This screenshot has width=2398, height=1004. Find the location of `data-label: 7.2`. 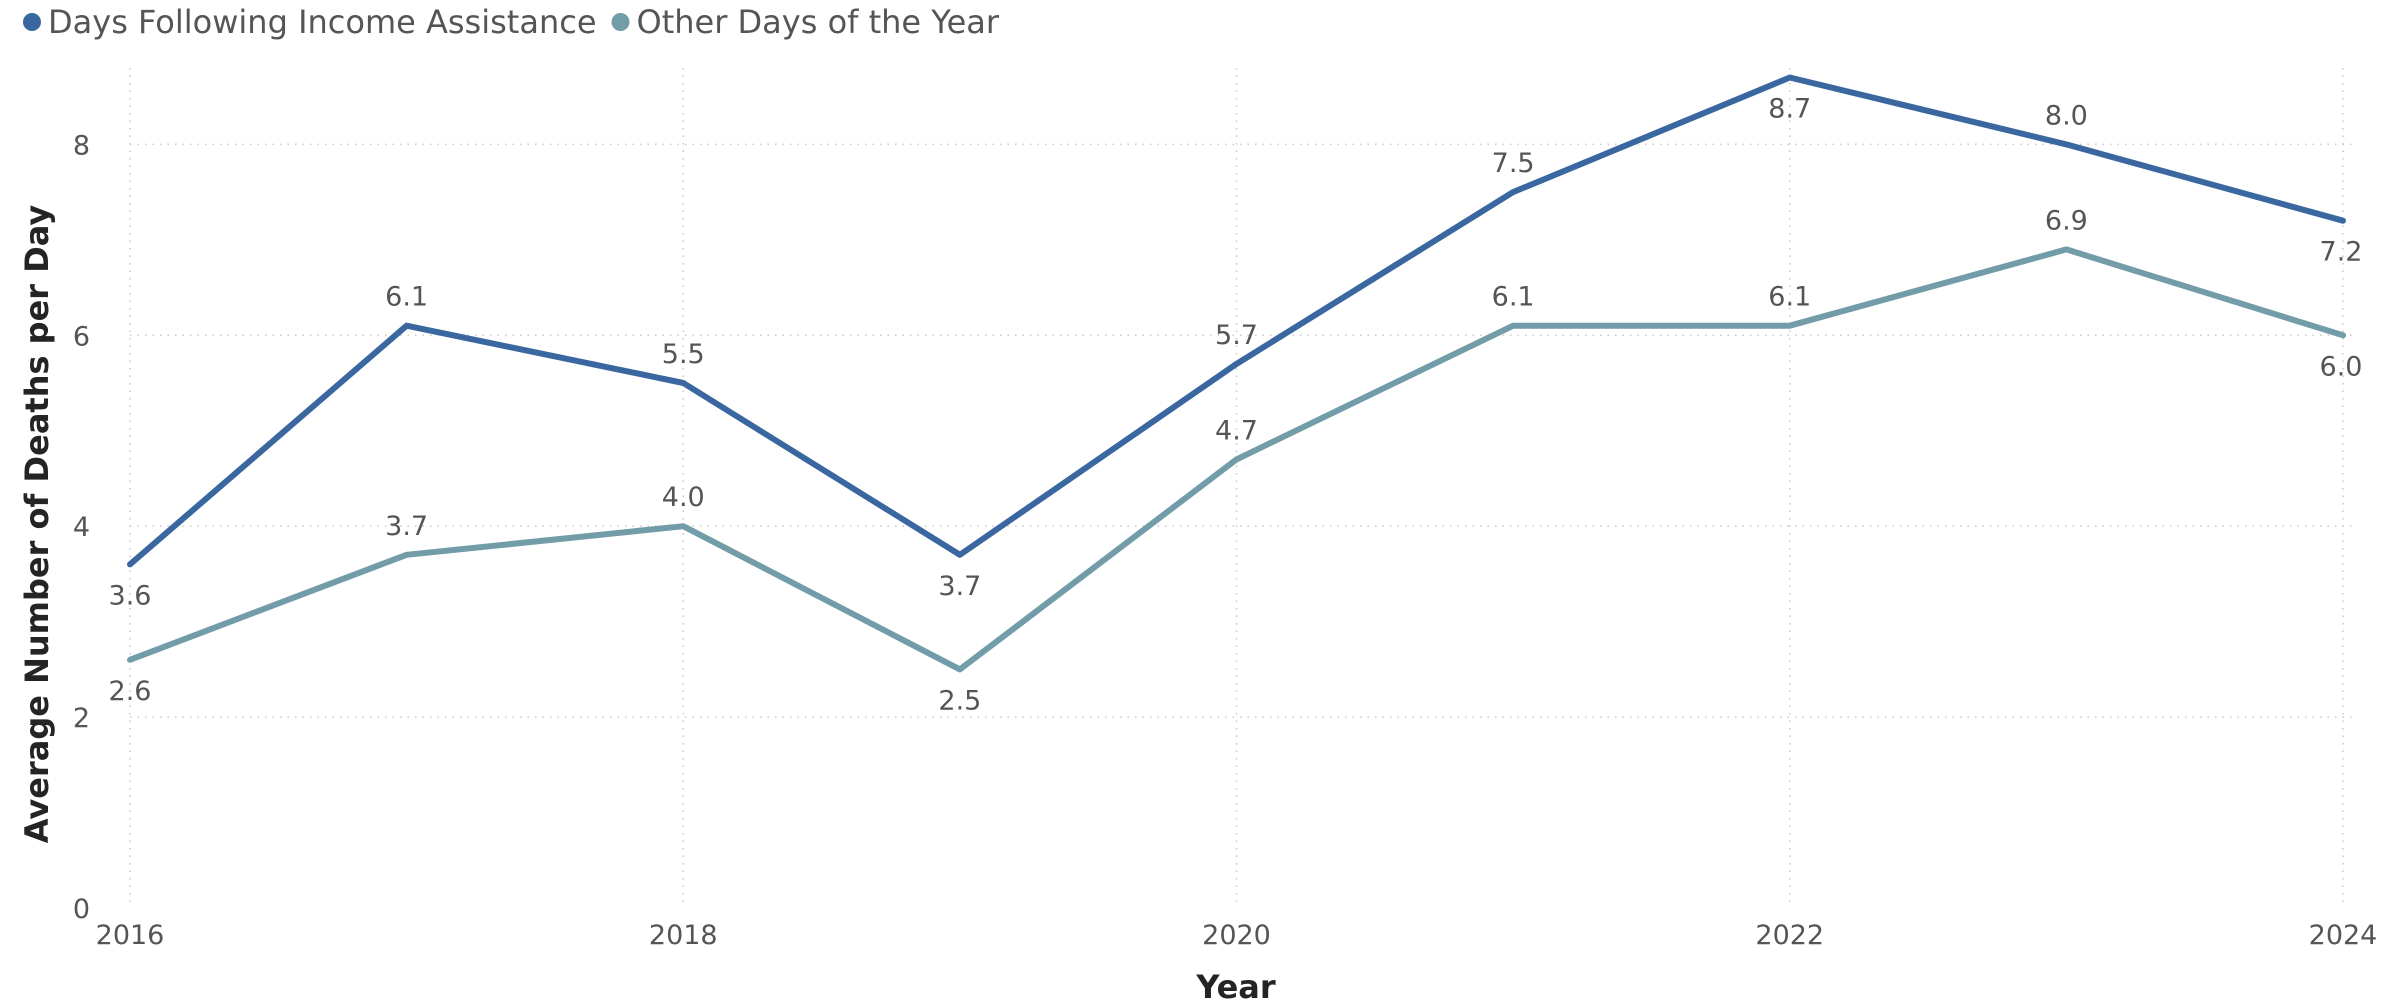

data-label: 7.2 is located at coordinates (2341, 252).